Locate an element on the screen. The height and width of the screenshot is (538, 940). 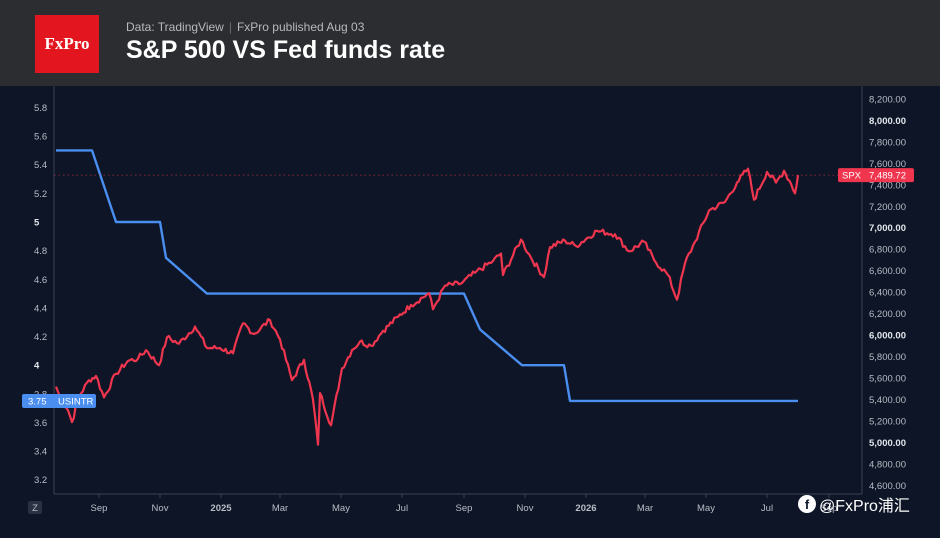
right-axis-tick: 4,600.00 is located at coordinates (887, 486).